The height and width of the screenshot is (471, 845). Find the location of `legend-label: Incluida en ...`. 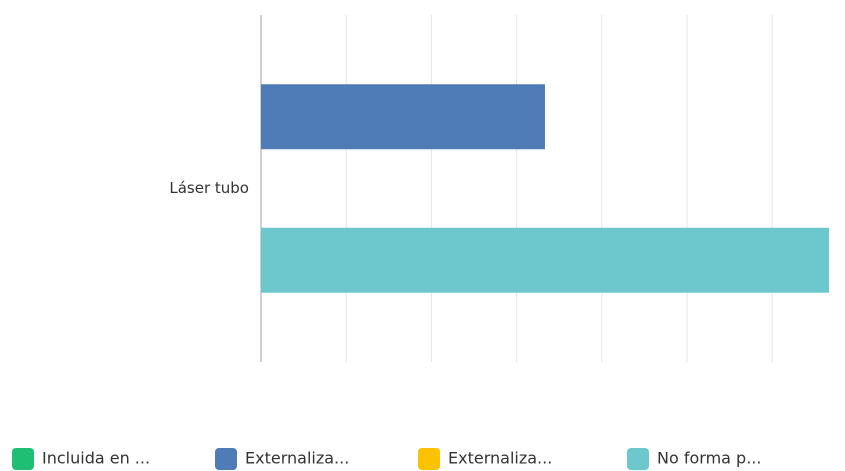

legend-label: Incluida en ... is located at coordinates (96, 458).